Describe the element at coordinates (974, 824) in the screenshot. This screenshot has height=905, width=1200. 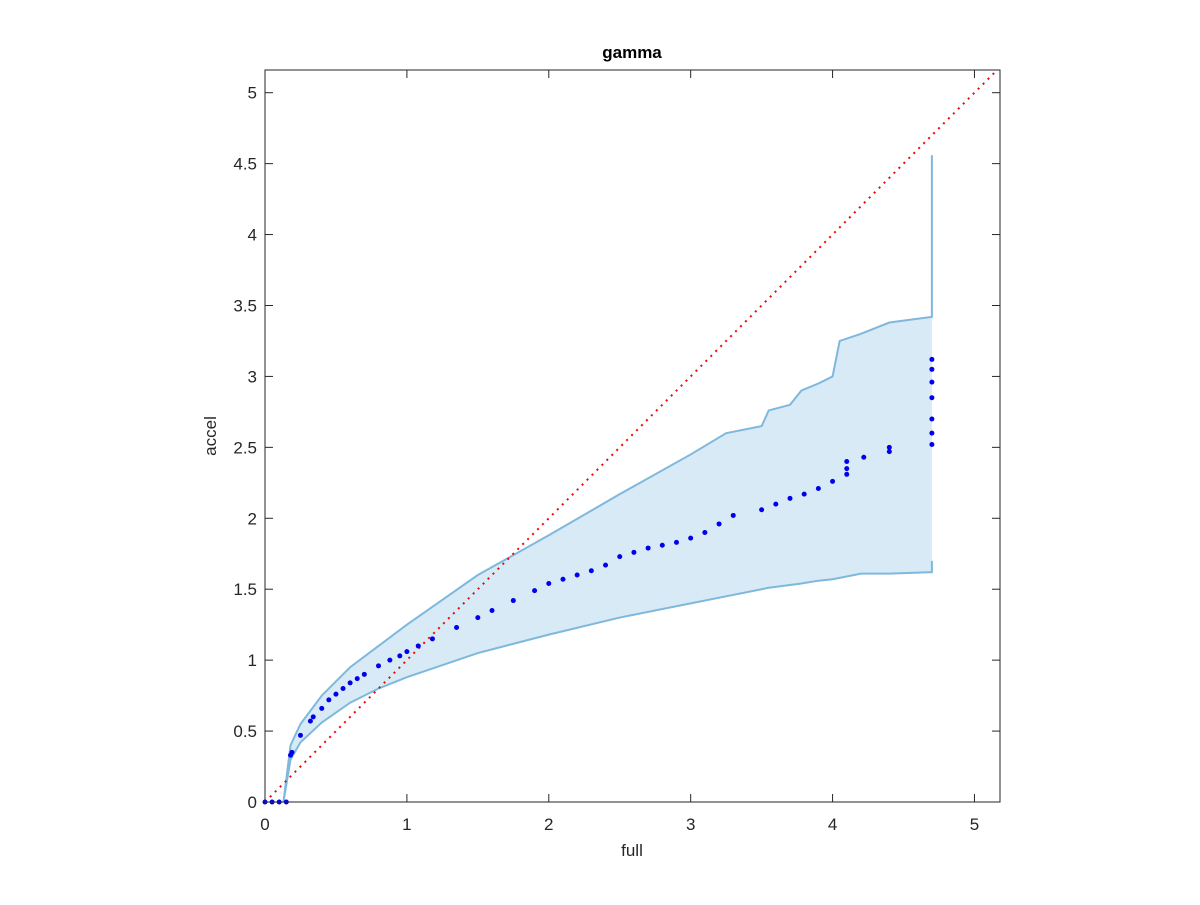
I see `x-tick-label: 5` at that location.